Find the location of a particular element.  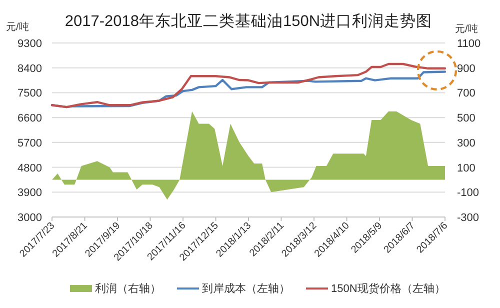

y2-tick-label: -300 is located at coordinates (468, 218).